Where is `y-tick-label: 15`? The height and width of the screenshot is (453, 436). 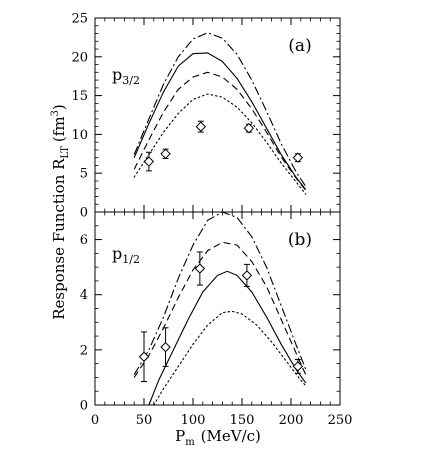
y-tick-label: 15 is located at coordinates (79, 96).